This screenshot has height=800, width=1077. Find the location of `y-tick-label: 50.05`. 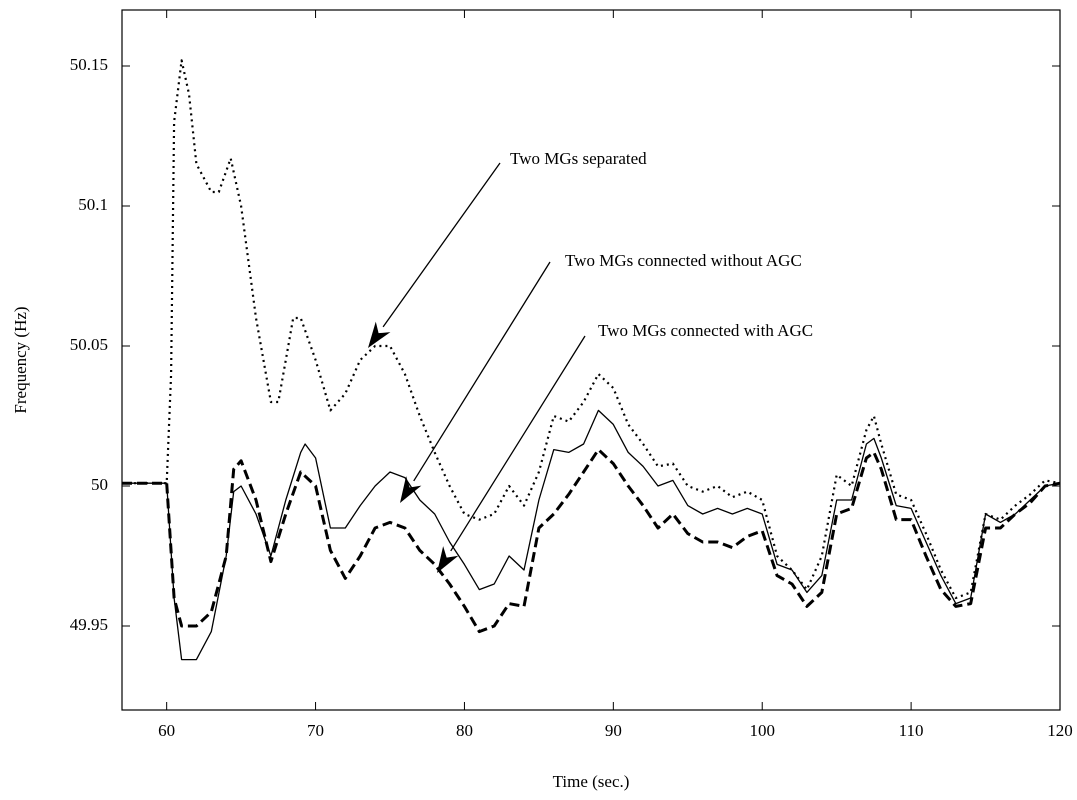

y-tick-label: 50.05 is located at coordinates (89, 344).